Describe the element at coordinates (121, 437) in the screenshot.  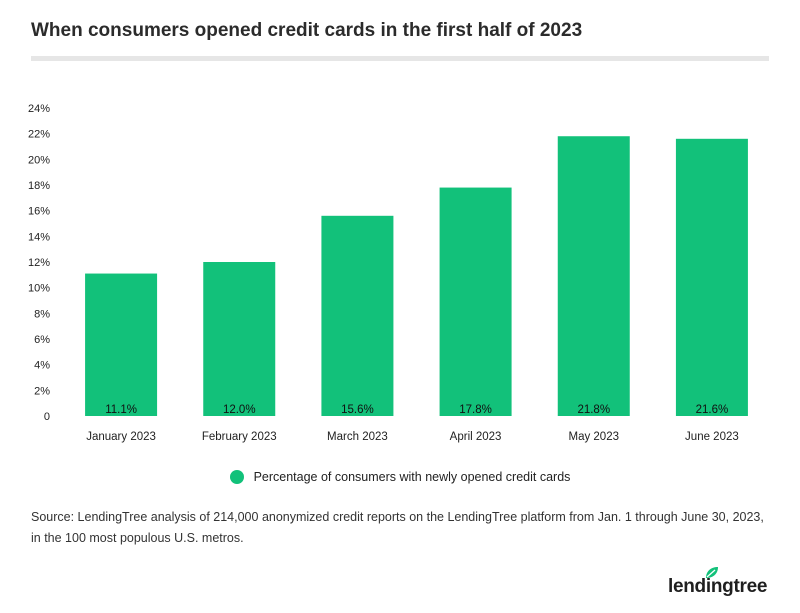
I see `x-tick-label: January 2023` at that location.